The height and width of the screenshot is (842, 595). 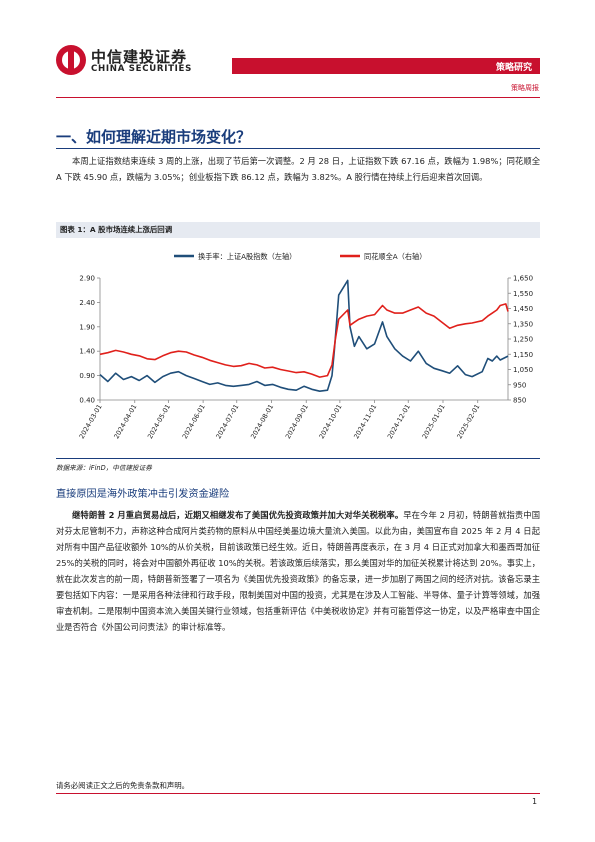 I want to click on x-tick-label: 2024-09-01, so click(x=297, y=421).